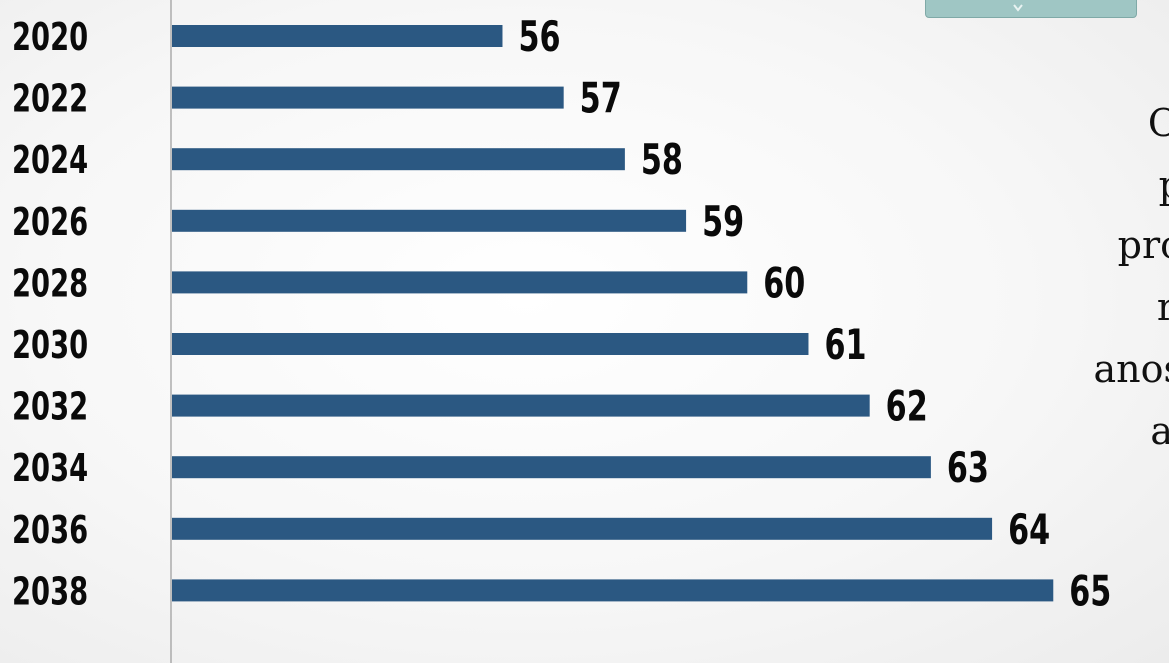  I want to click on data-label: 61, so click(845, 344).